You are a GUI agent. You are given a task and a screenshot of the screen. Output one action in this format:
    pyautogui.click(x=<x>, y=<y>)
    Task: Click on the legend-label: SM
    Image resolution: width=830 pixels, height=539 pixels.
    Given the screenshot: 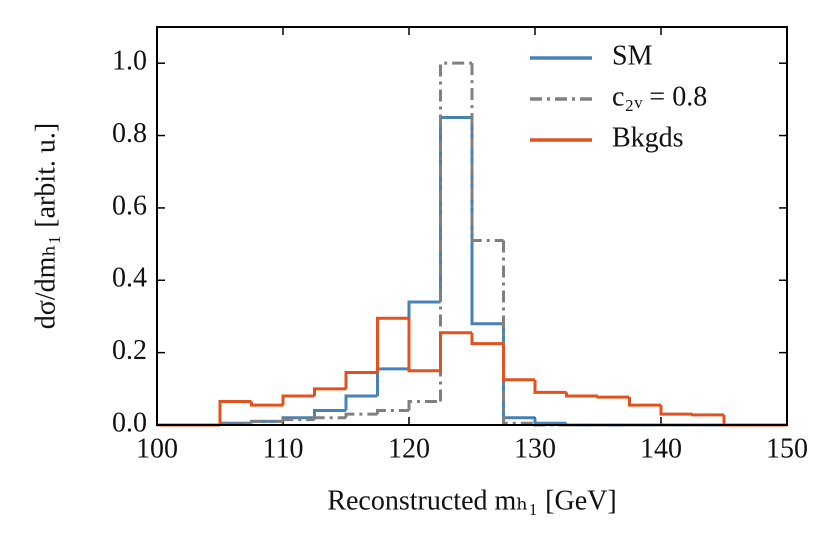 What is the action you would take?
    pyautogui.click(x=632, y=55)
    